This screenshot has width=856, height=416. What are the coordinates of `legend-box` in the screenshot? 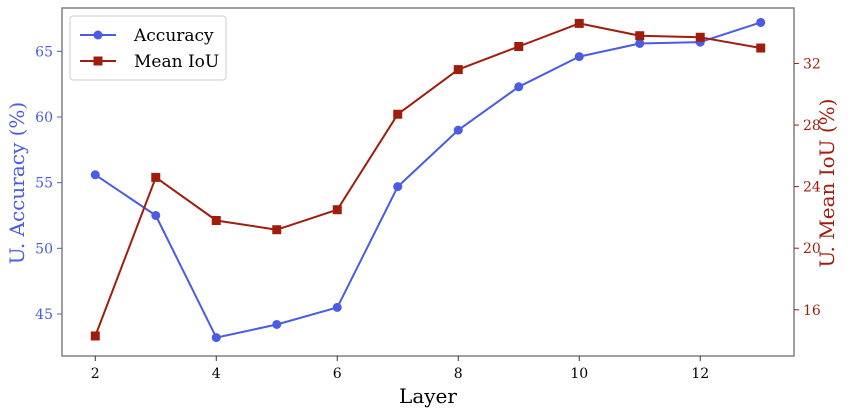 It's located at (148, 48).